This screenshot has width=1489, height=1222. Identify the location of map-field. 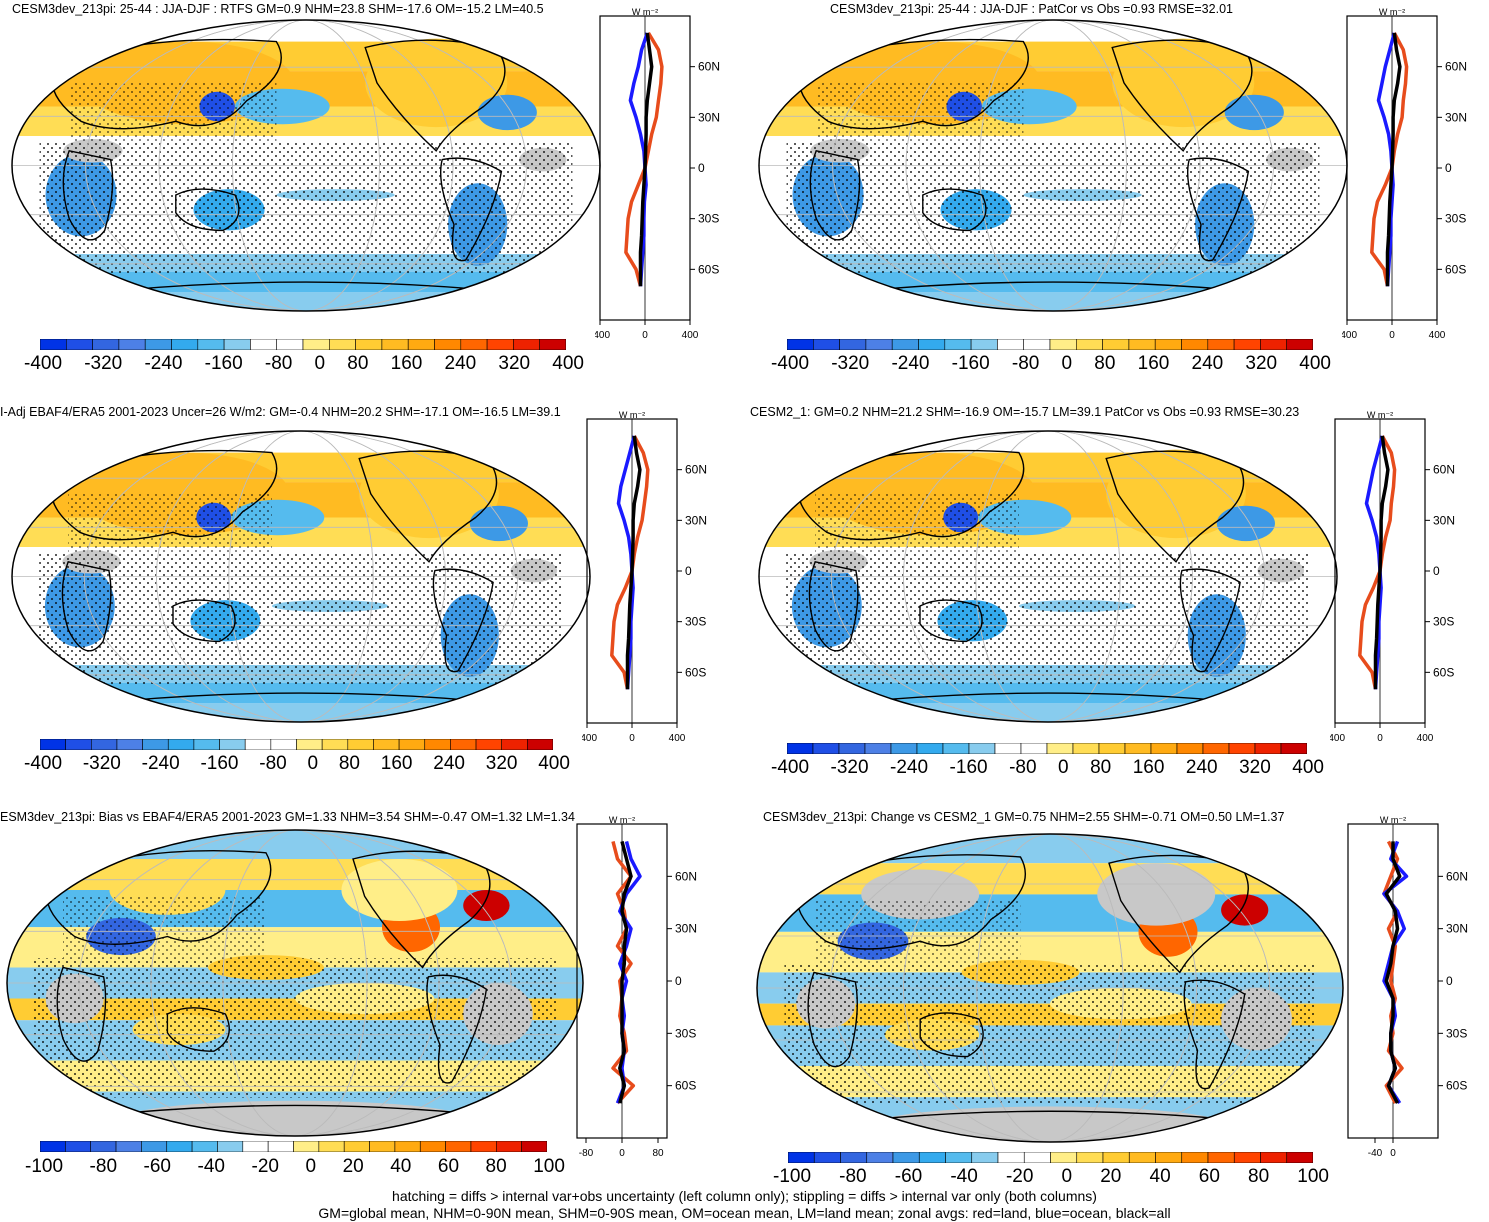
(301, 576).